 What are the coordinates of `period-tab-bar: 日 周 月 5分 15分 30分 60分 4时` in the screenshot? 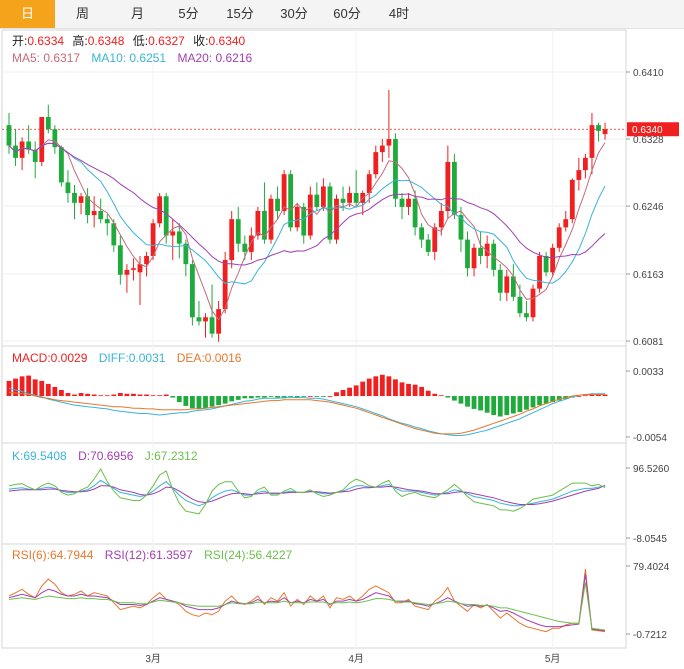 It's located at (342, 14).